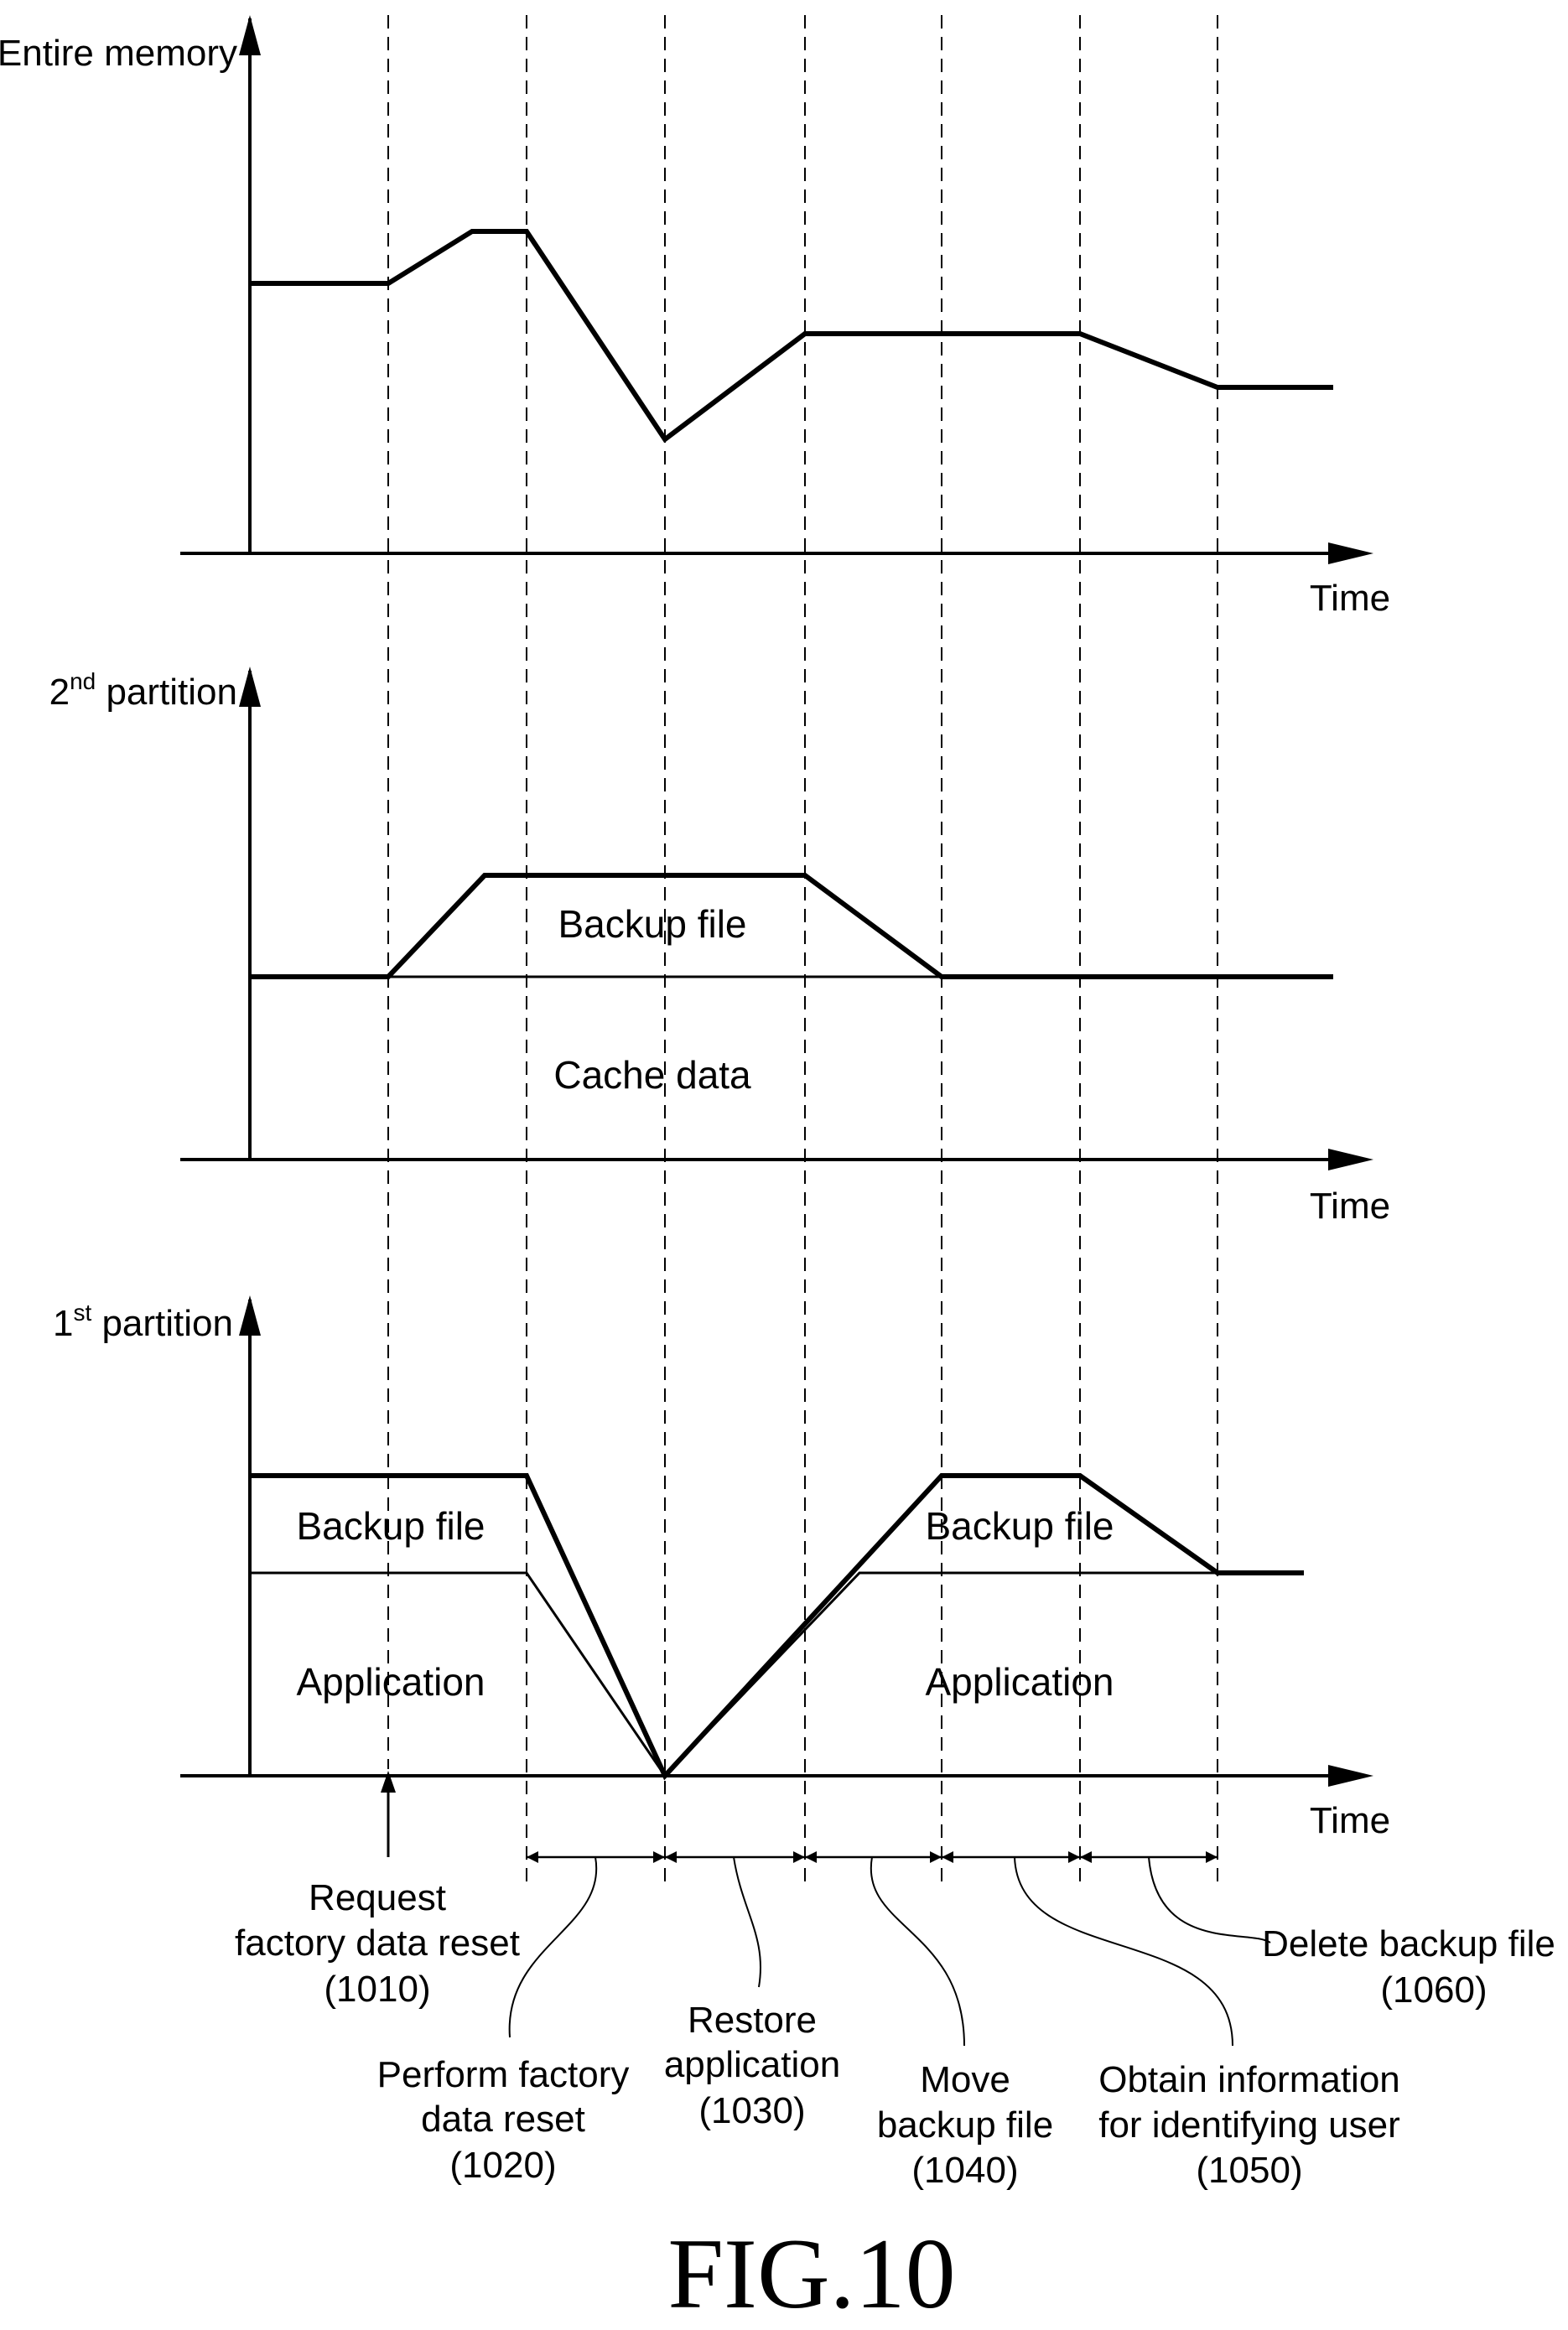  Describe the element at coordinates (1433, 1990) in the screenshot. I see `event-1060-ref: (1060)` at that location.